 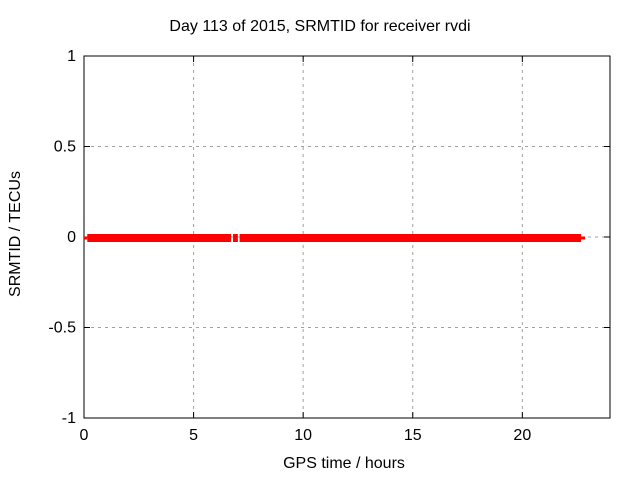 What do you see at coordinates (344, 463) in the screenshot?
I see `x-axis-label: GPS time / hours` at bounding box center [344, 463].